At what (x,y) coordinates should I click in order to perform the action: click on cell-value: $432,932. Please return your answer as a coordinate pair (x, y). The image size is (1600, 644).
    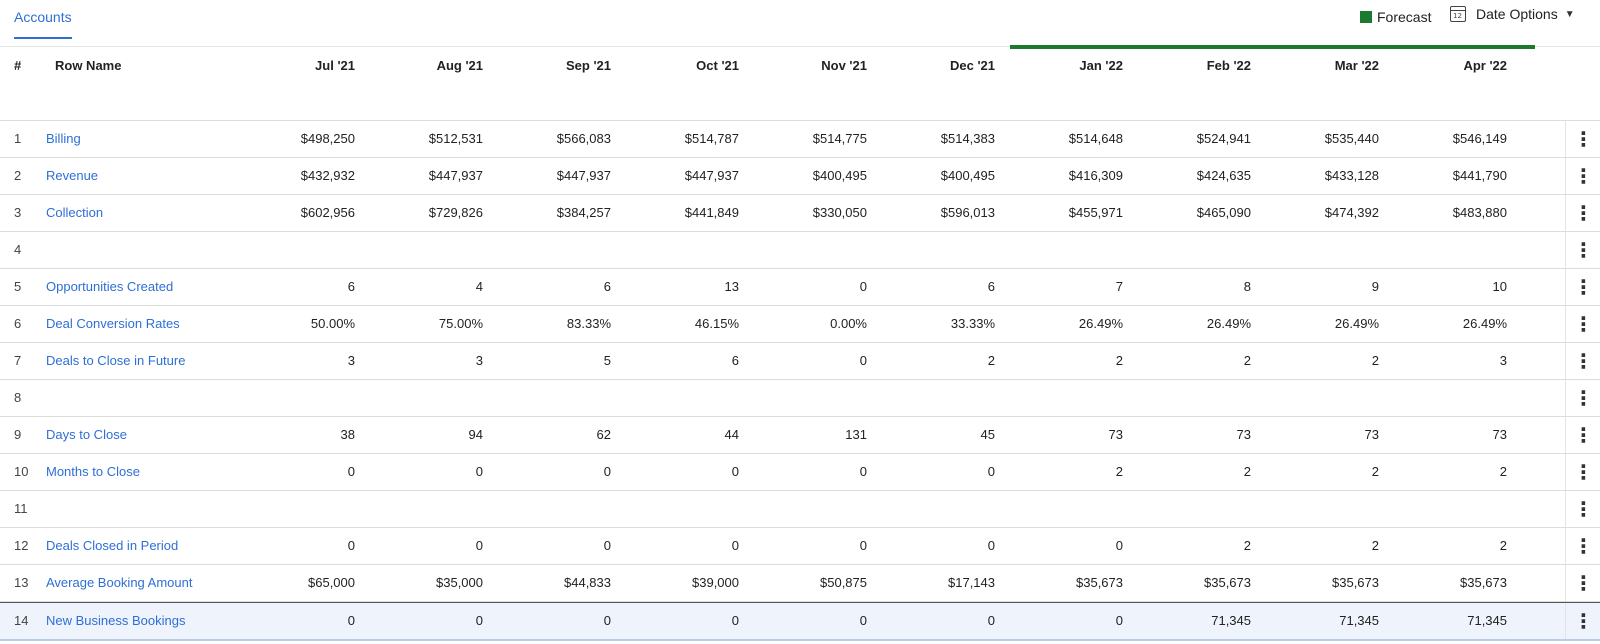
    Looking at the image, I should click on (327, 175).